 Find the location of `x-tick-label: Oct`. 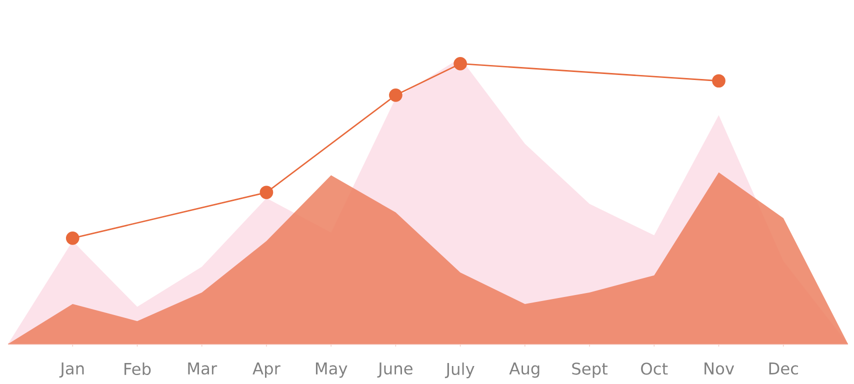

x-tick-label: Oct is located at coordinates (654, 368).